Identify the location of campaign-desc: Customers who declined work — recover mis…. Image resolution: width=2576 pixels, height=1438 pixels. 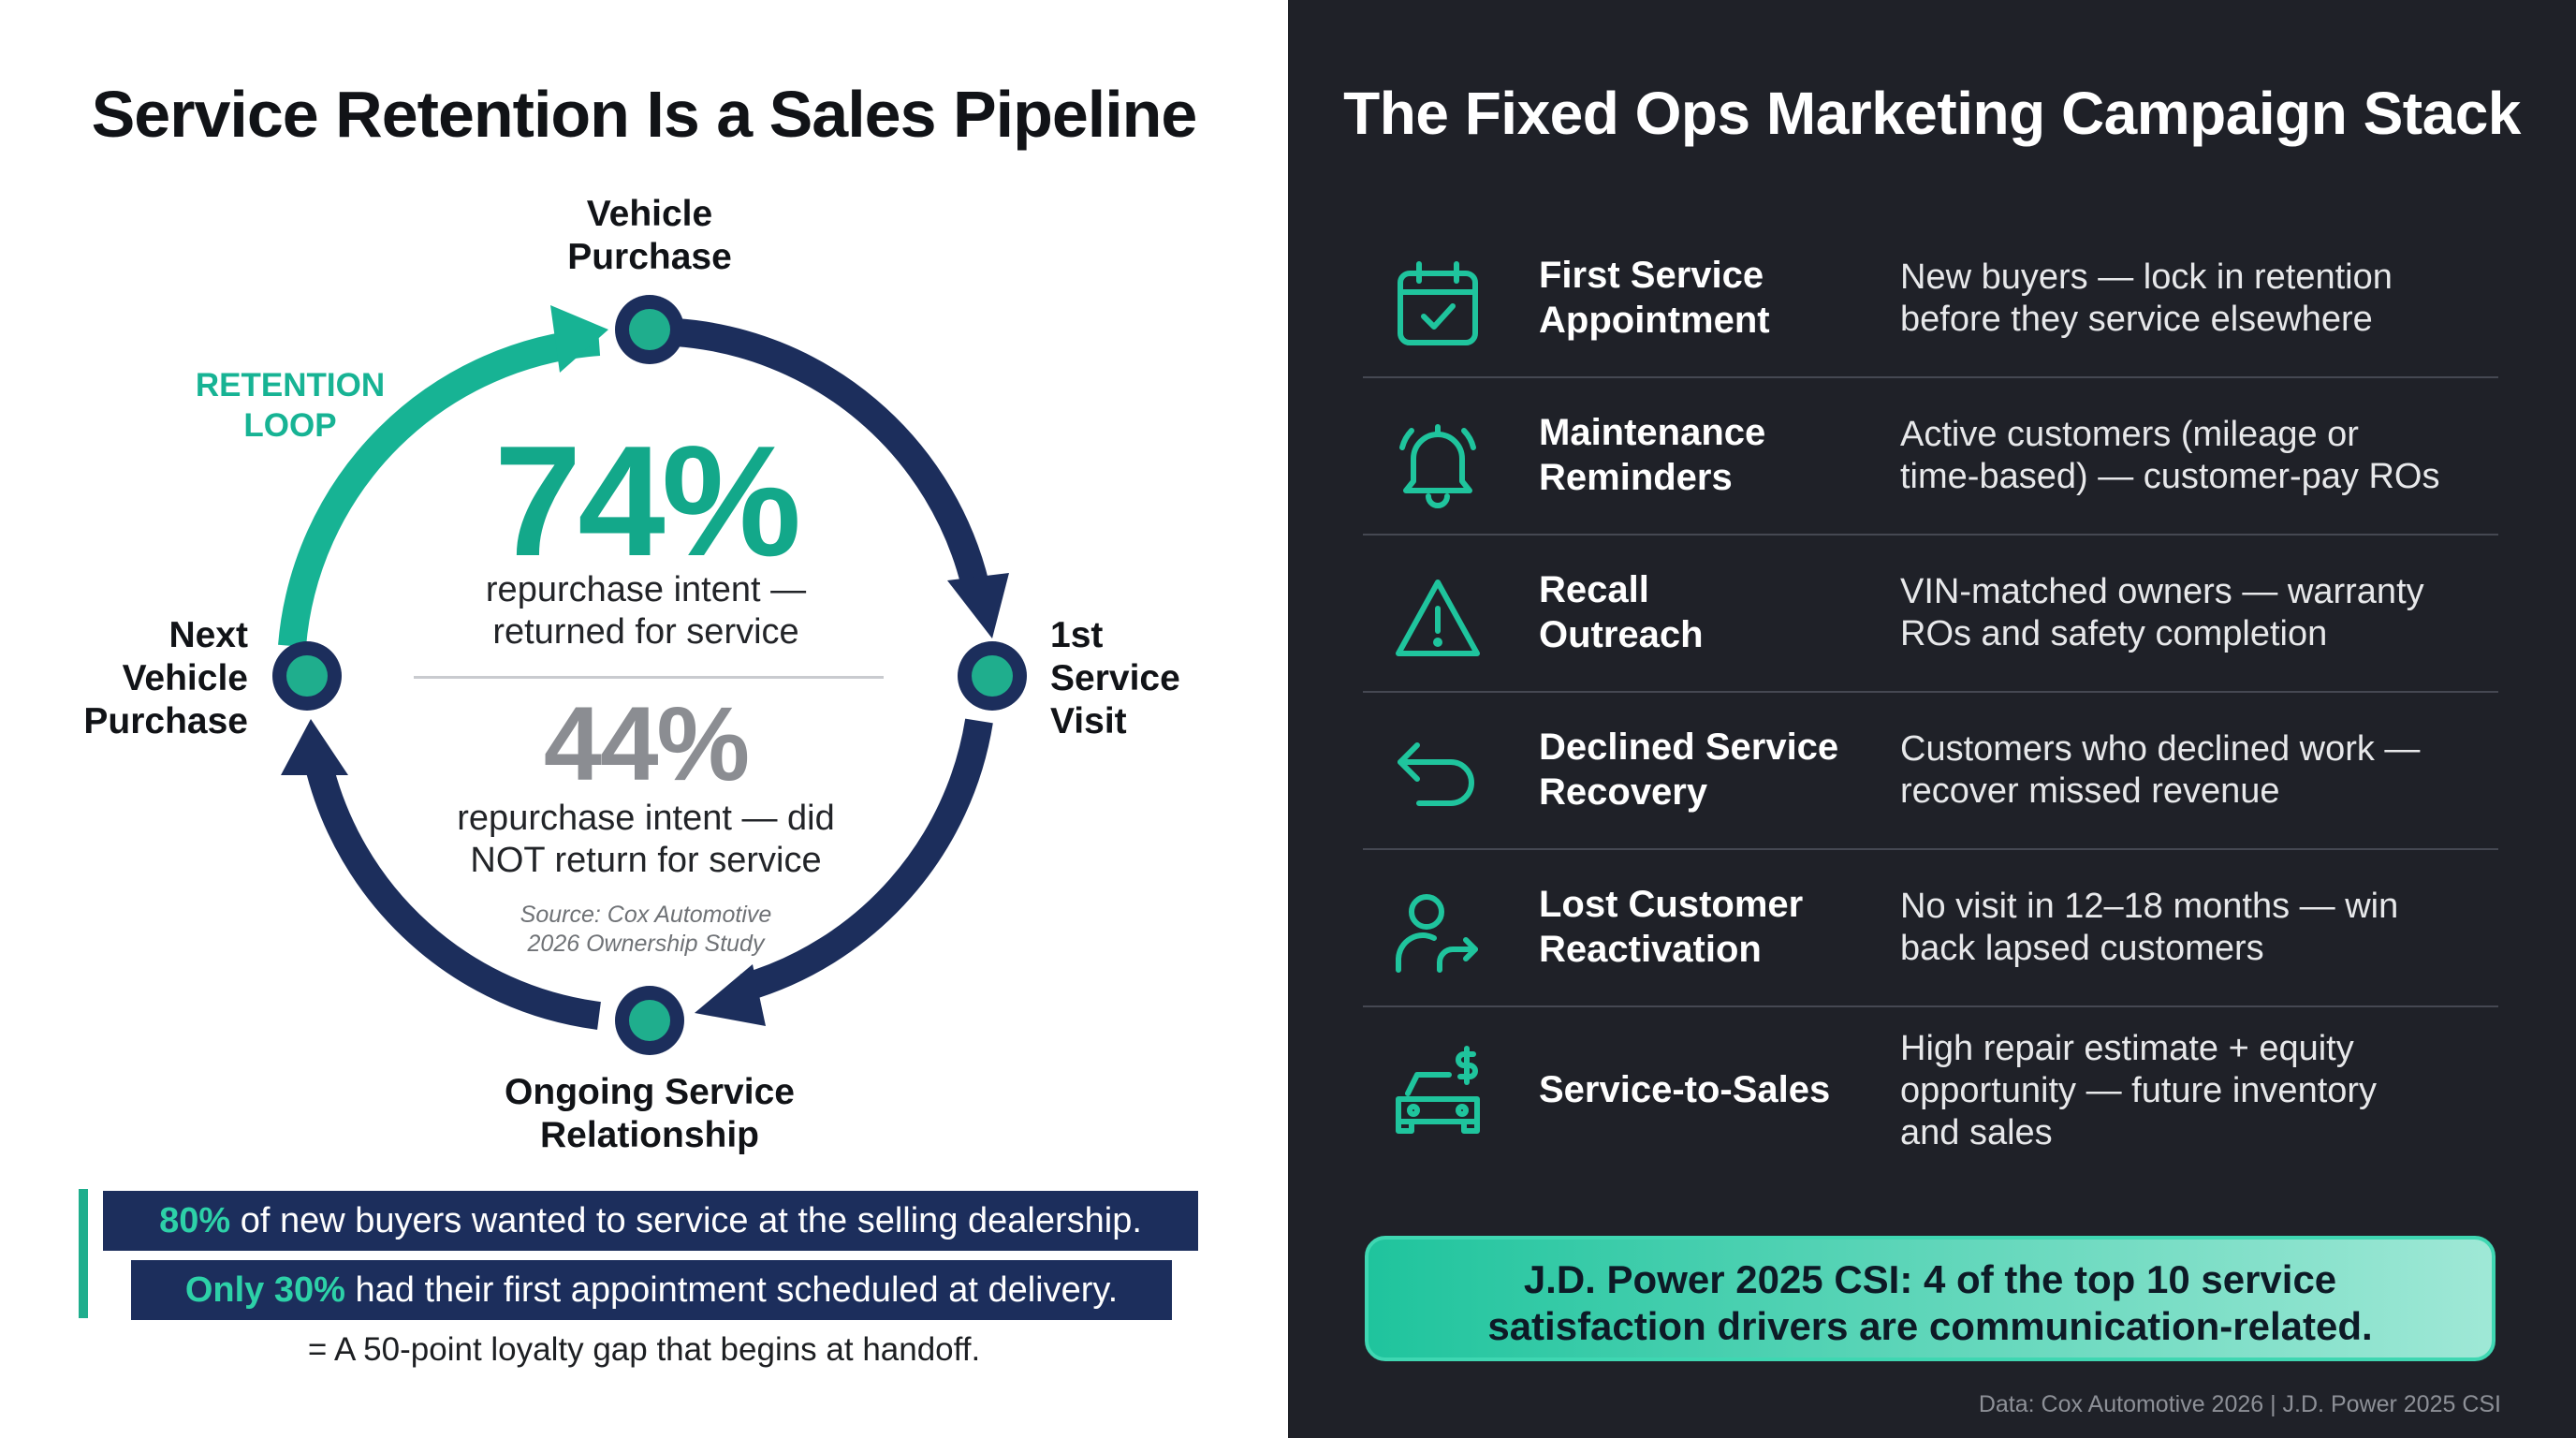
(2160, 770).